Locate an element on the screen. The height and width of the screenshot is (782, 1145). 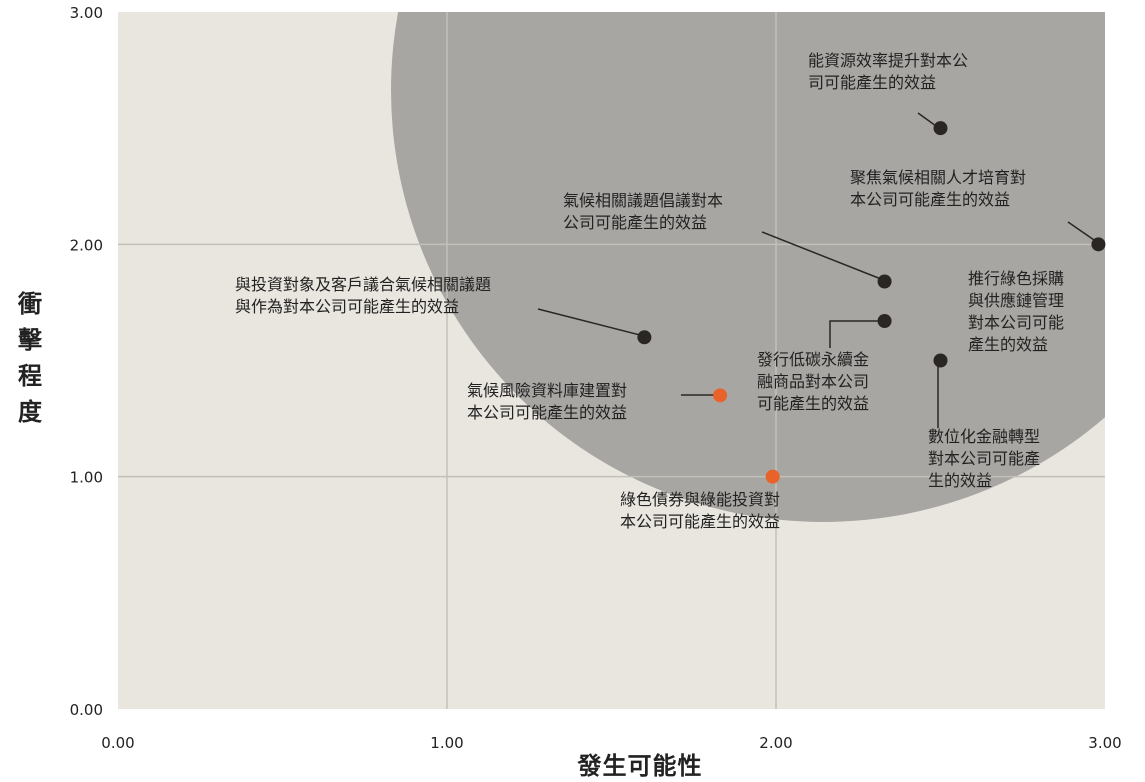
point-label: 綠色債券與綠能投資對本公司可能產生的效益 is located at coordinates (700, 510).